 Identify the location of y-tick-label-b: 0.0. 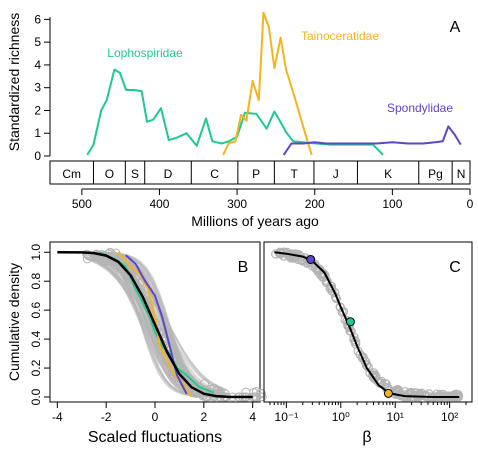
(36, 396).